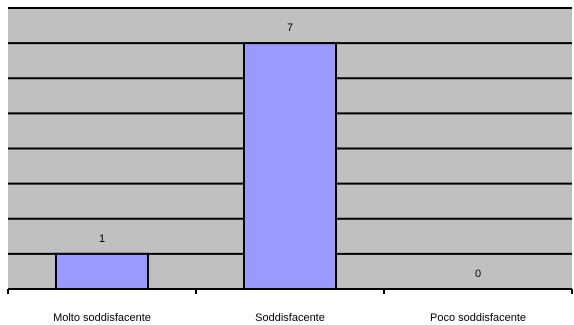 Image resolution: width=574 pixels, height=325 pixels. Describe the element at coordinates (478, 318) in the screenshot. I see `x-tick-label: Poco soddisfacente` at that location.